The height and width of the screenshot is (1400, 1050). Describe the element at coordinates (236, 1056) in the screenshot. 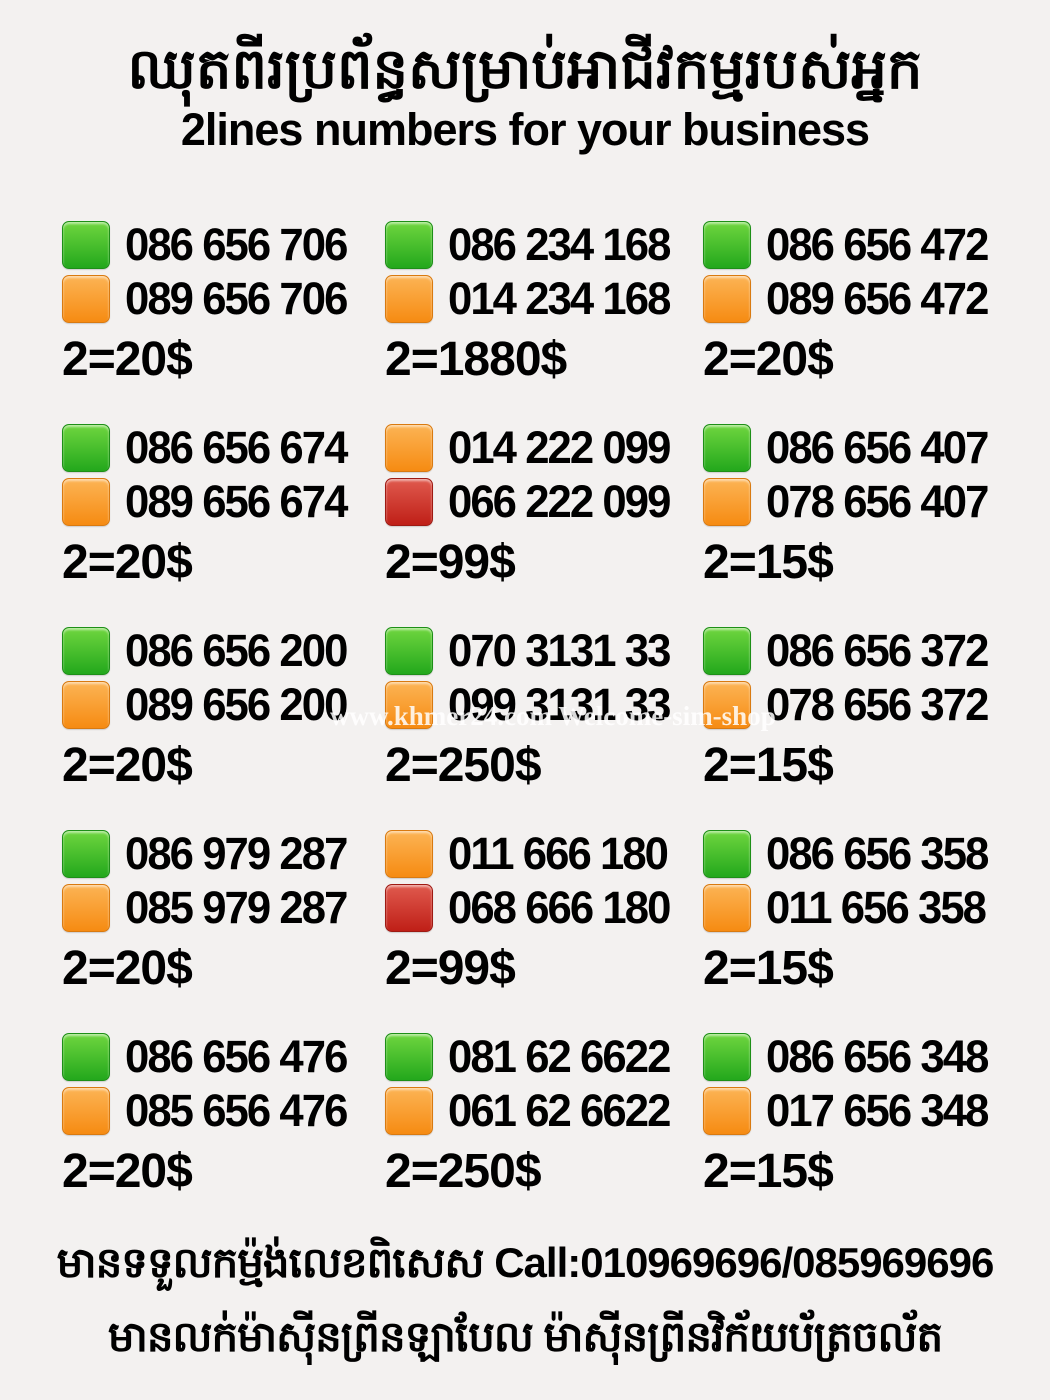

I see `phone-number: 086 656 476` at that location.